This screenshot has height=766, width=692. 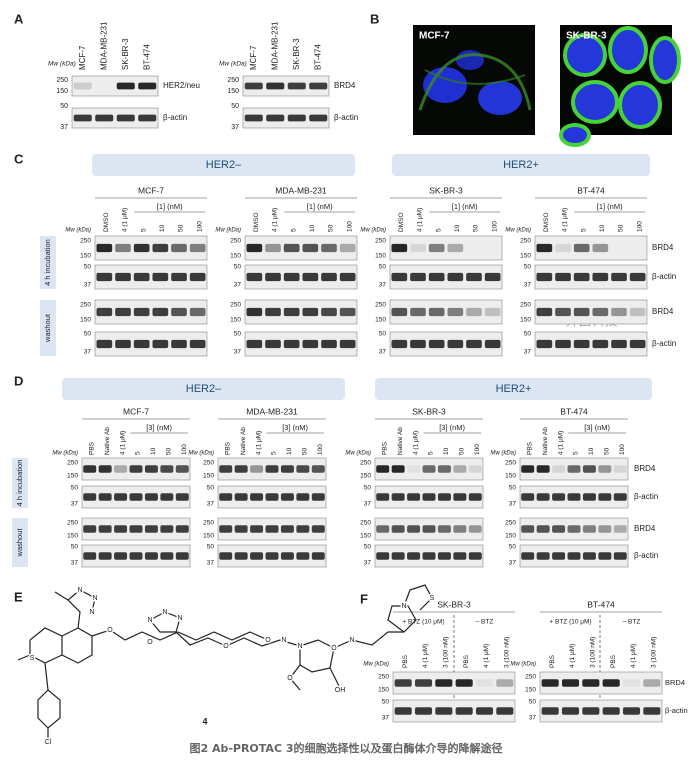 What do you see at coordinates (204, 721) in the screenshot?
I see `compound-label: 4` at bounding box center [204, 721].